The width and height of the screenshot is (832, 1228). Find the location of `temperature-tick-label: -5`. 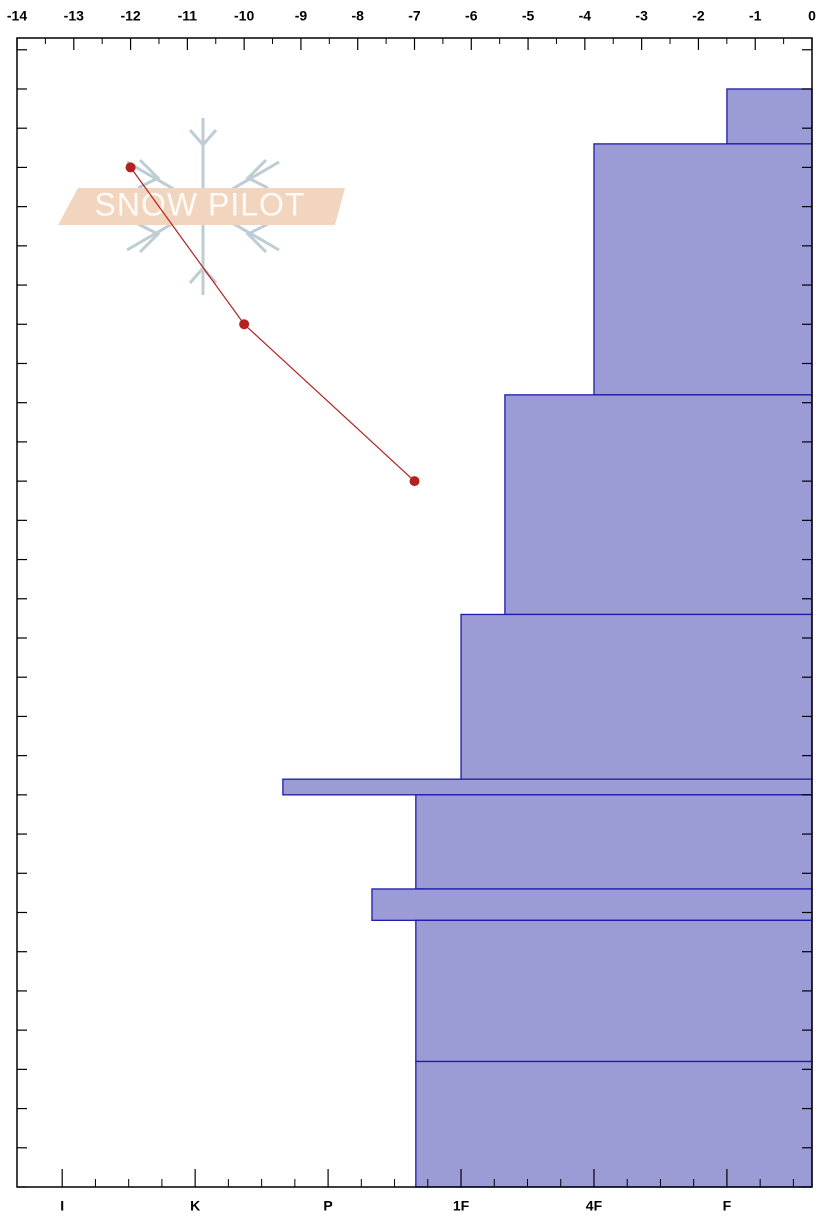

temperature-tick-label: -5 is located at coordinates (528, 16).